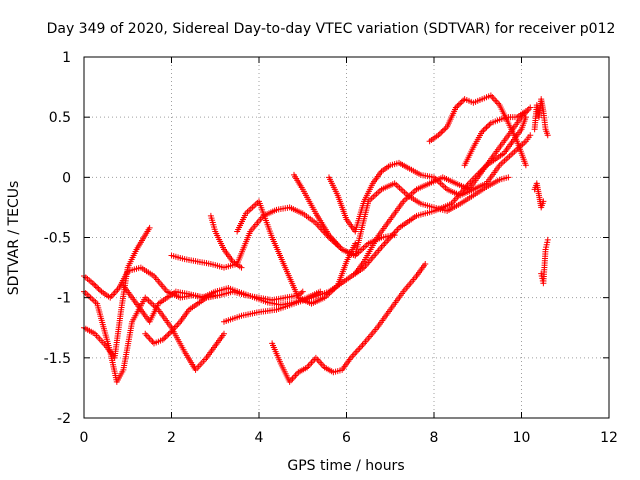 This screenshot has width=640, height=480. What do you see at coordinates (84, 438) in the screenshot?
I see `x-tick-label: 0` at bounding box center [84, 438].